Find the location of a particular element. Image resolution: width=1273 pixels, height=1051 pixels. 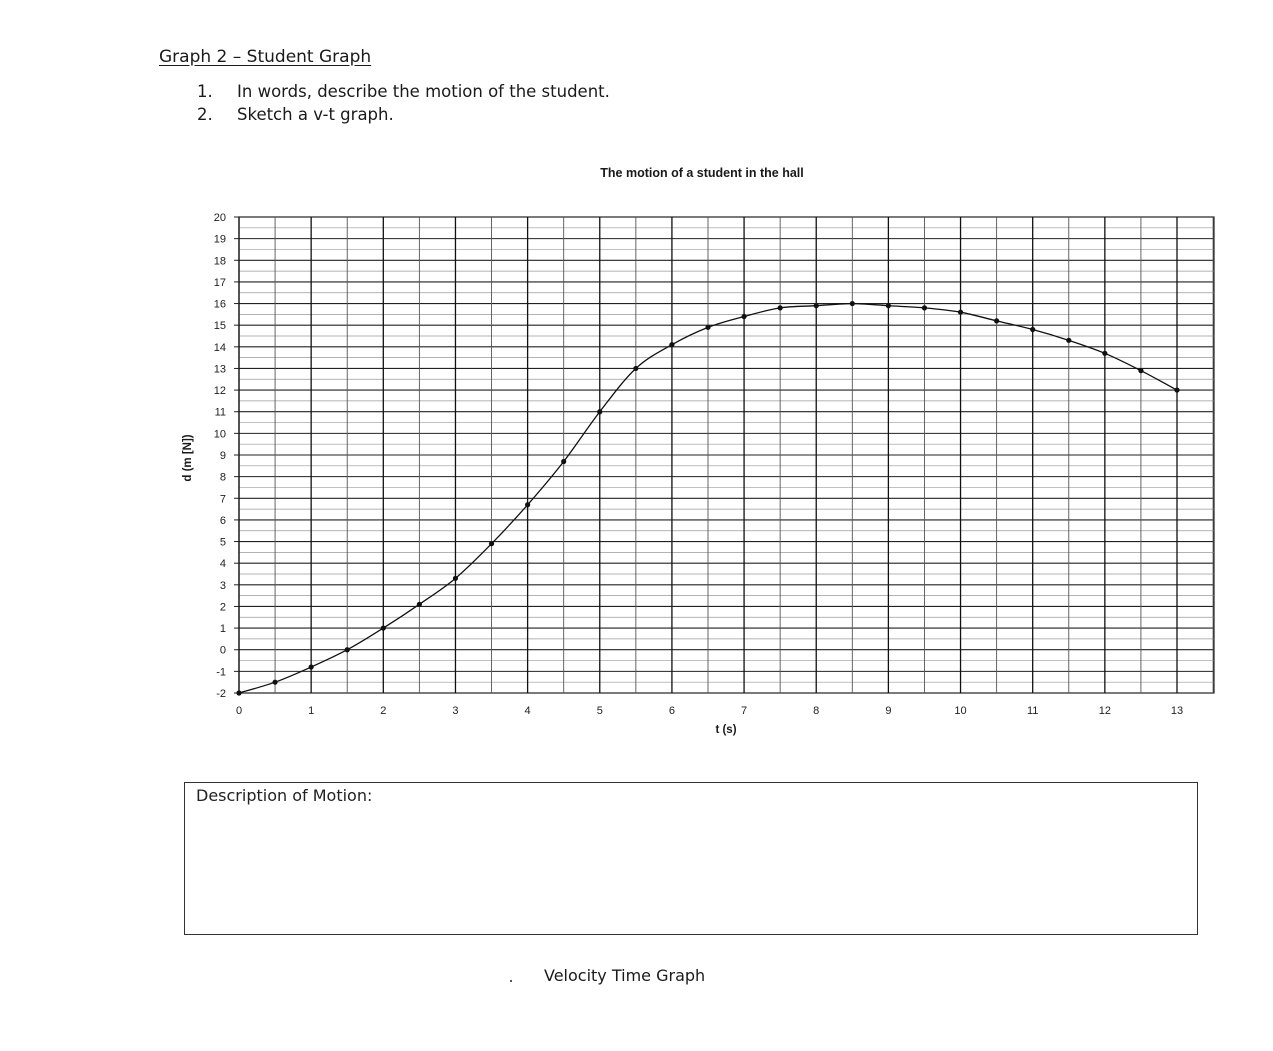

question-number: 2. is located at coordinates (205, 114).